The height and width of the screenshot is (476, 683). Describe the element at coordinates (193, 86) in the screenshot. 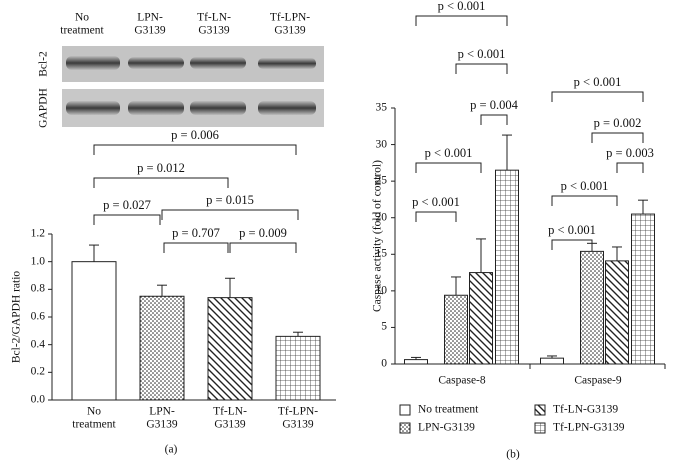

I see `western-blot` at that location.